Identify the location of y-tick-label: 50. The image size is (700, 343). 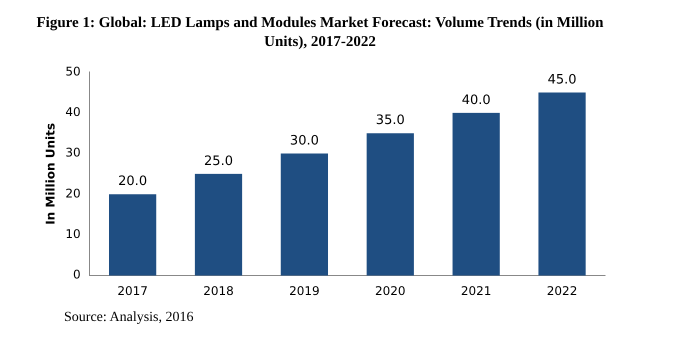
(73, 71).